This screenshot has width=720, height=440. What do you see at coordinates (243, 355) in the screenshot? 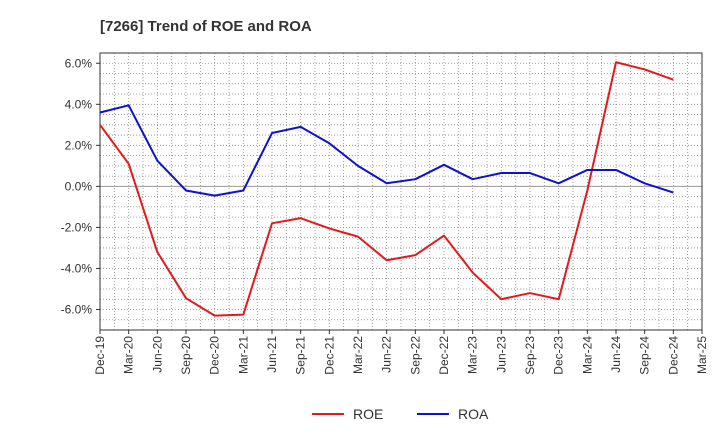
I see `x-tick-label: Mar-21` at bounding box center [243, 355].